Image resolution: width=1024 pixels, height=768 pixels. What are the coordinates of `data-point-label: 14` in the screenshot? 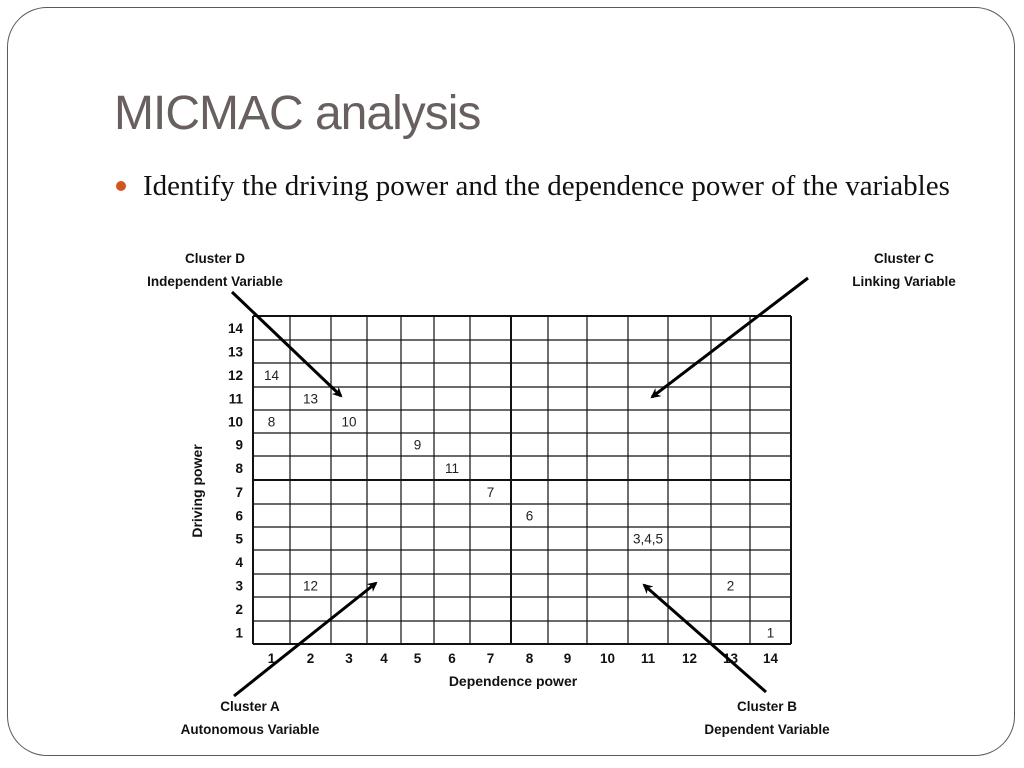 It's located at (272, 375).